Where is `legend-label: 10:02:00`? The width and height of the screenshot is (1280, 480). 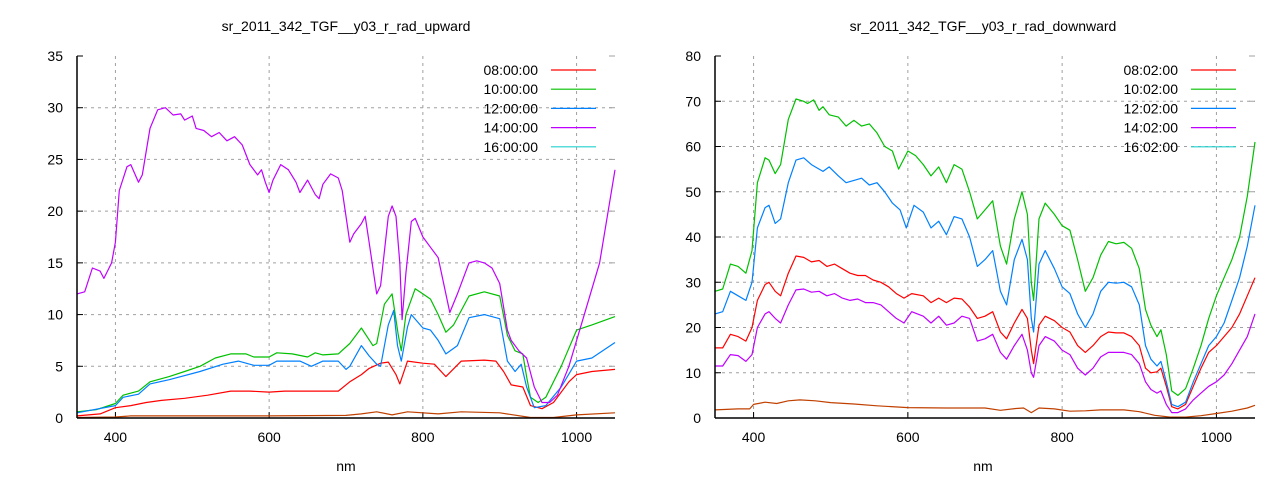 legend-label: 10:02:00 is located at coordinates (1151, 89).